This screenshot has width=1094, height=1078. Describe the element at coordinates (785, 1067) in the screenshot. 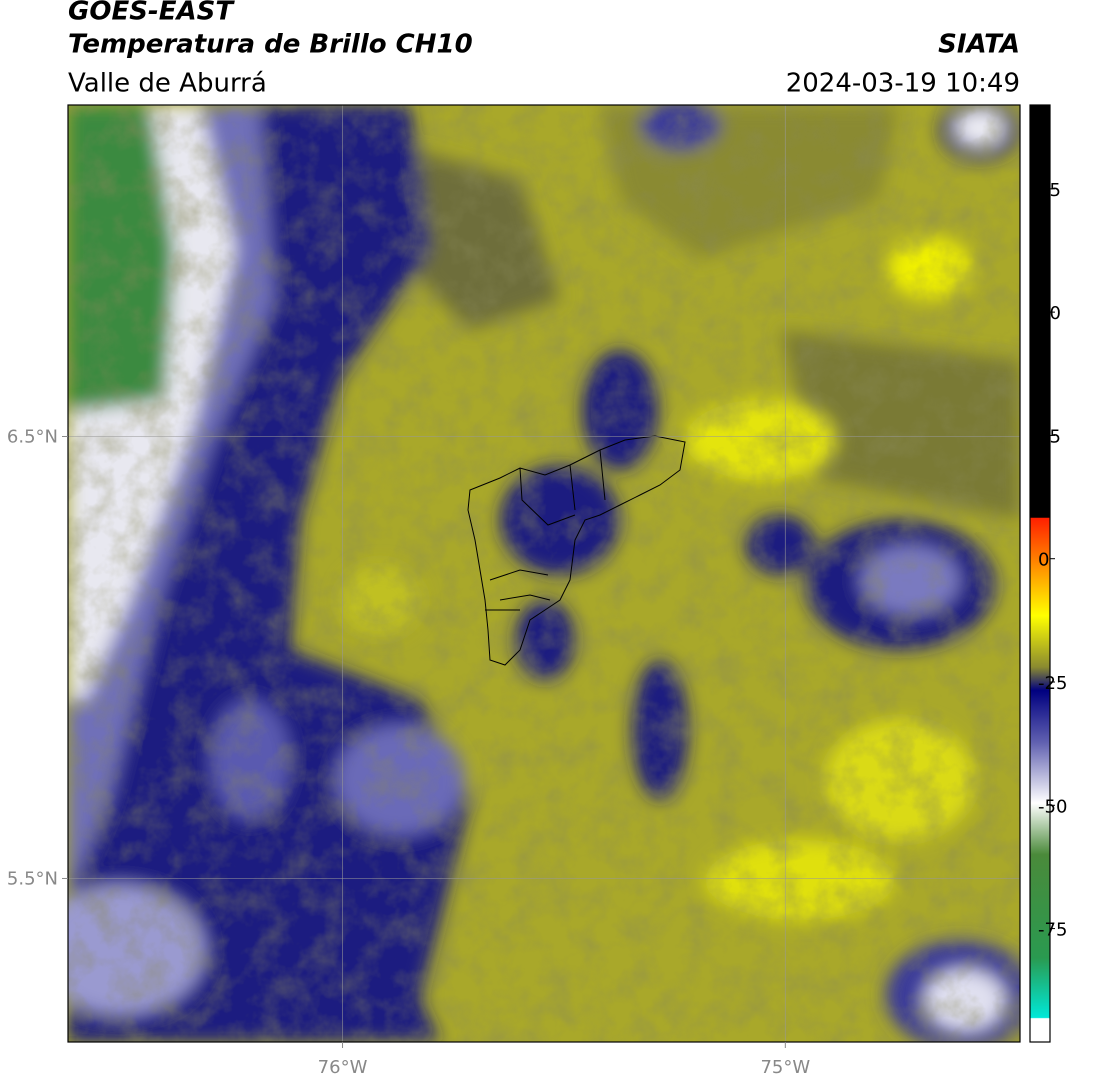

I see `lon-tick-label: 75°W` at that location.